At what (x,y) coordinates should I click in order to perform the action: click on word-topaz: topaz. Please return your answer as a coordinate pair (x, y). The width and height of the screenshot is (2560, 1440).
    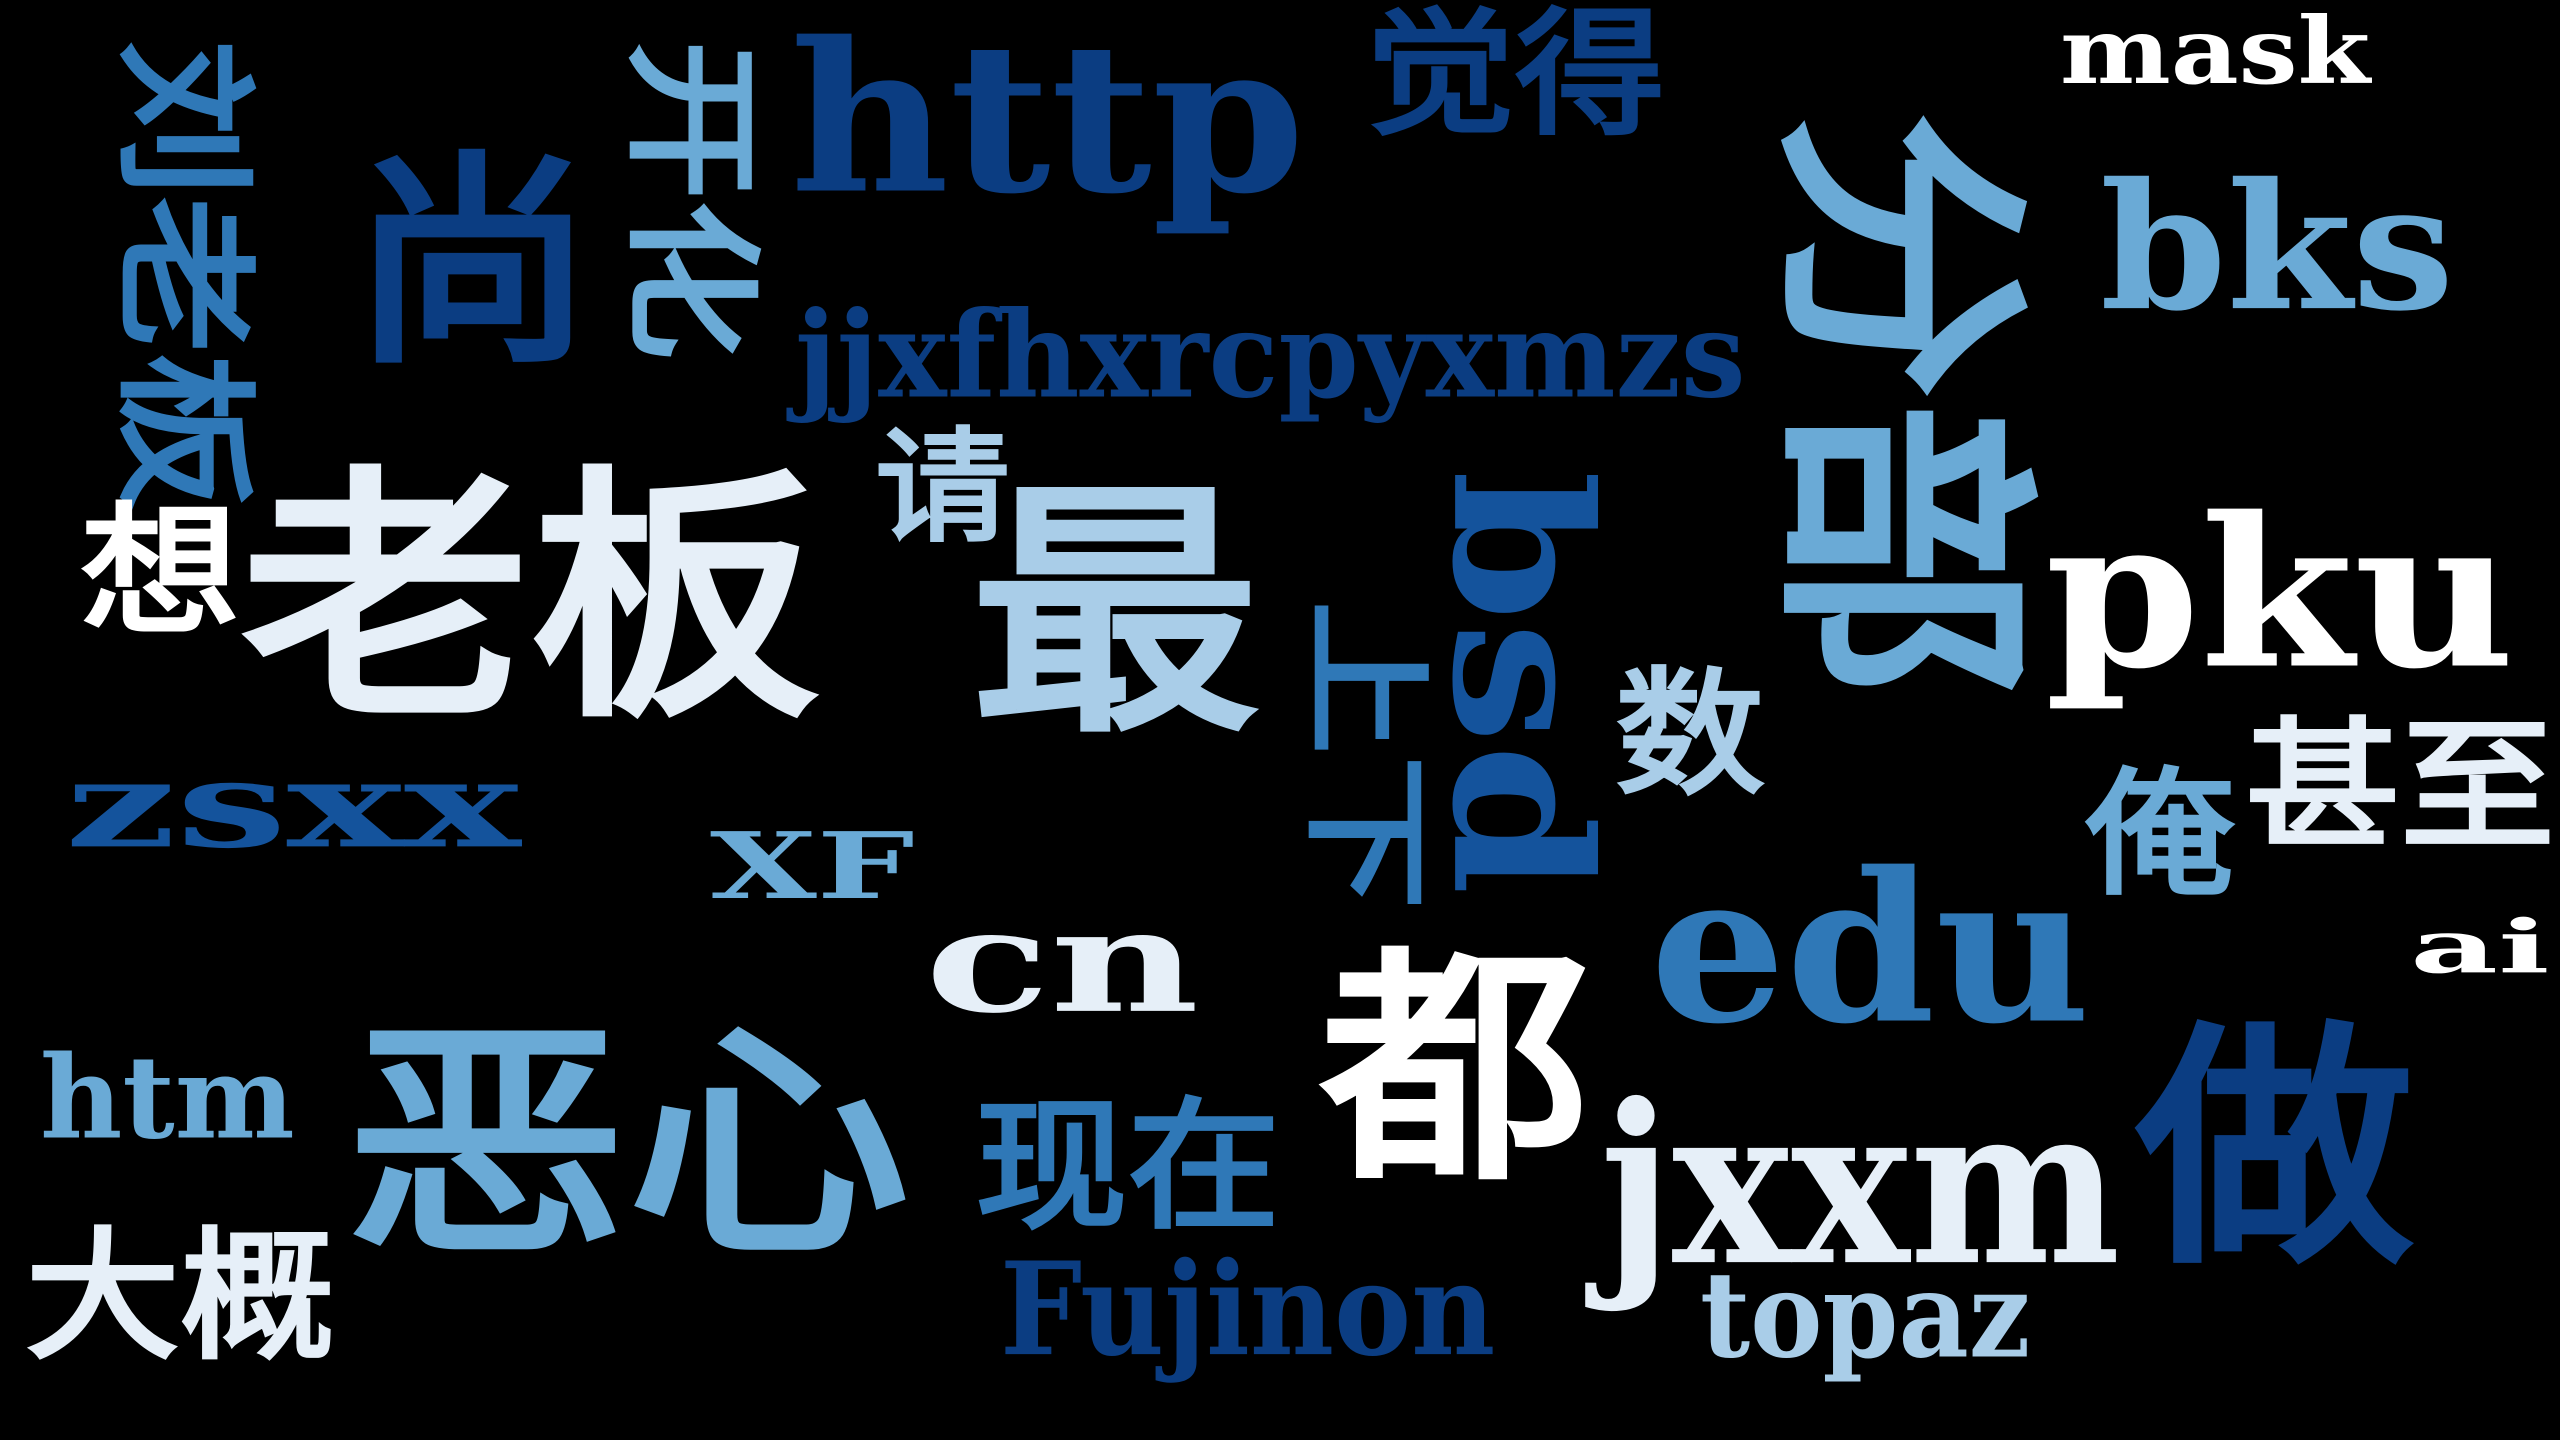
    Looking at the image, I should click on (1865, 1314).